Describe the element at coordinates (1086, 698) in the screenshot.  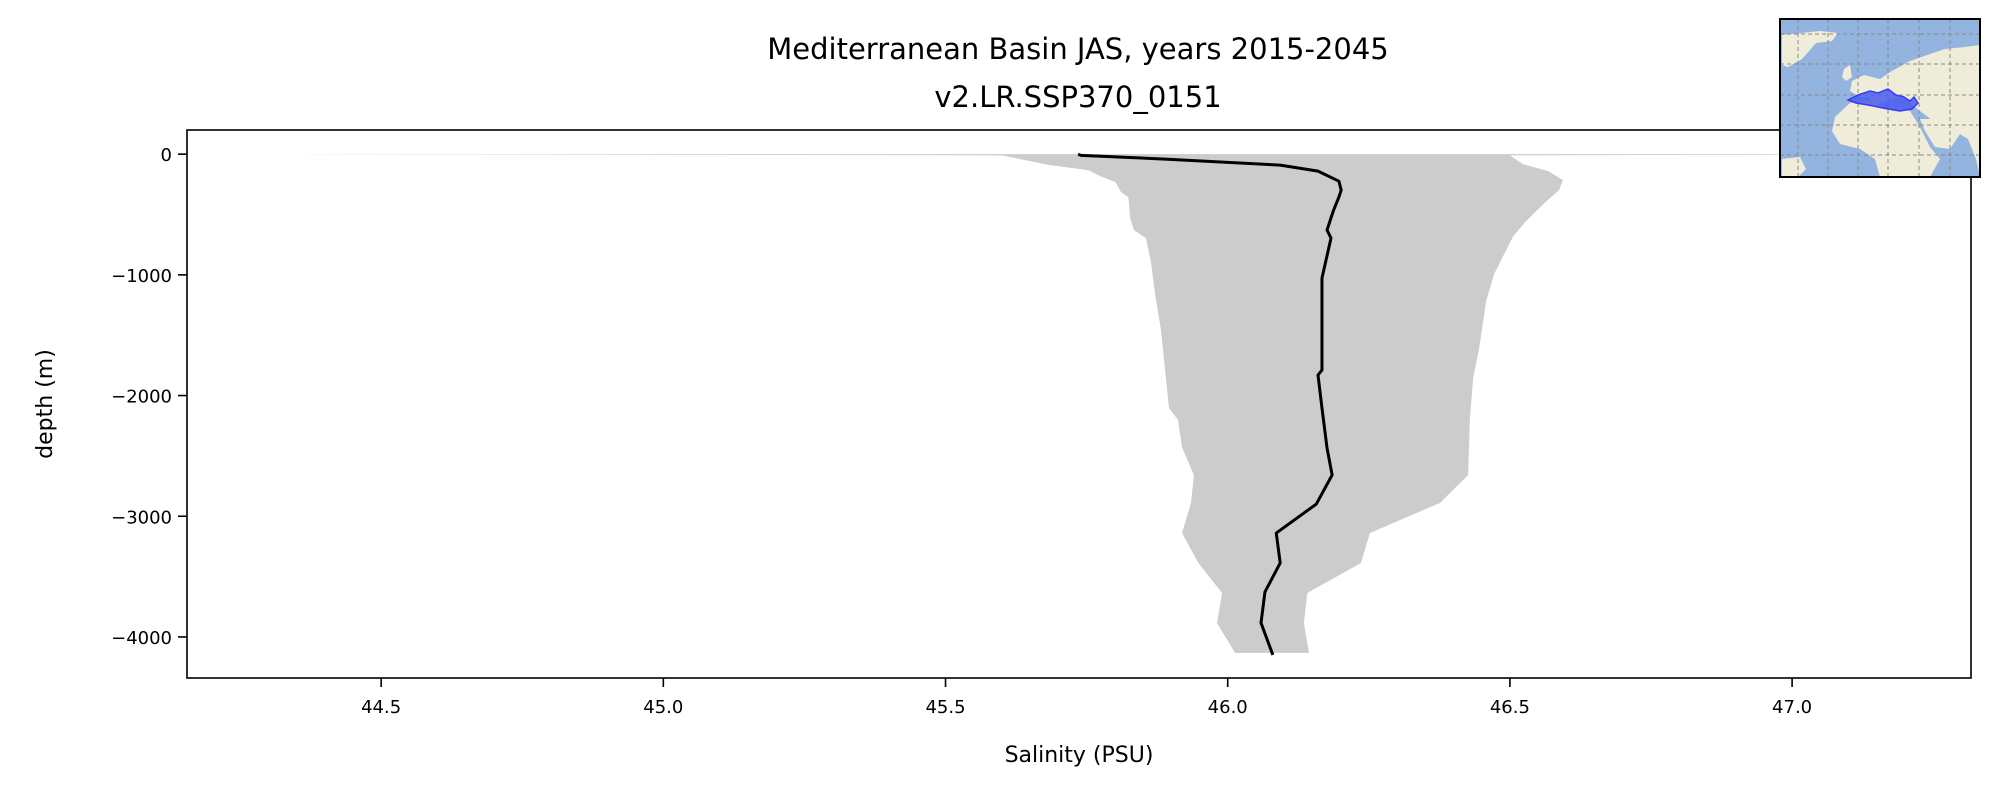
I see `x-axis: 44.5 45.0 45.5 46.0 46.5 47.0` at that location.